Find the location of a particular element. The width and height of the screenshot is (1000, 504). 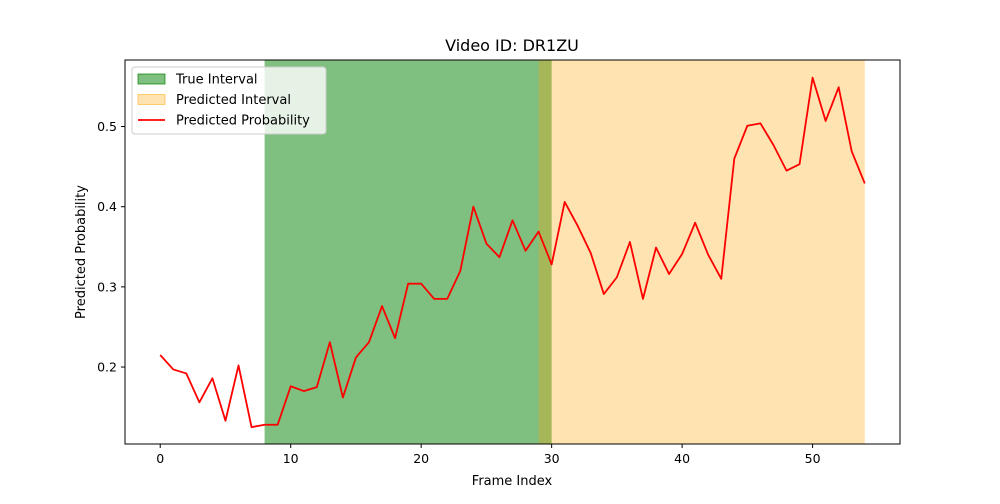

y-tick-label: 0.2 is located at coordinates (107, 367).